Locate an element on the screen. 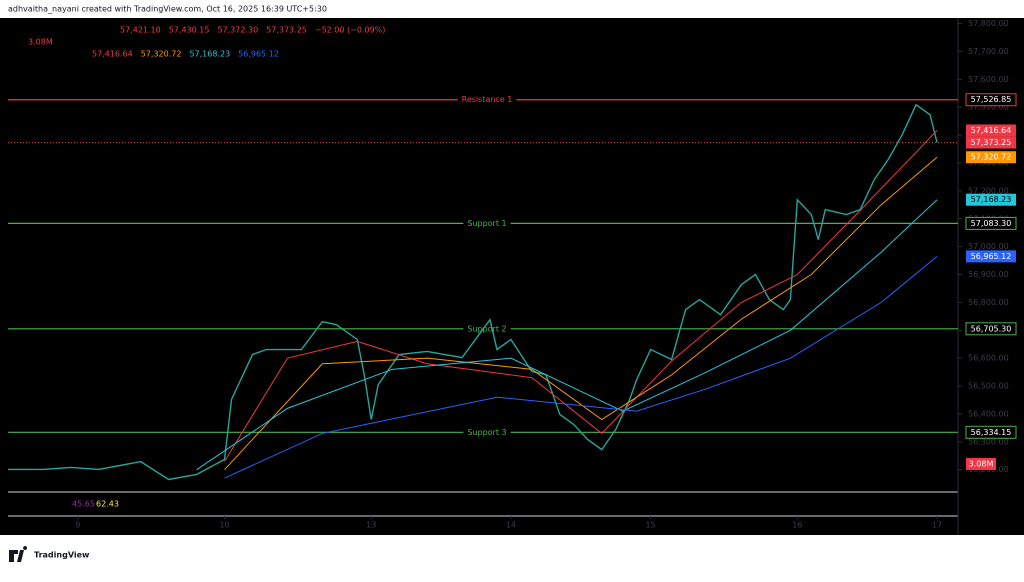 The width and height of the screenshot is (1024, 582). ohlc-value: 57,421.10 is located at coordinates (140, 30).